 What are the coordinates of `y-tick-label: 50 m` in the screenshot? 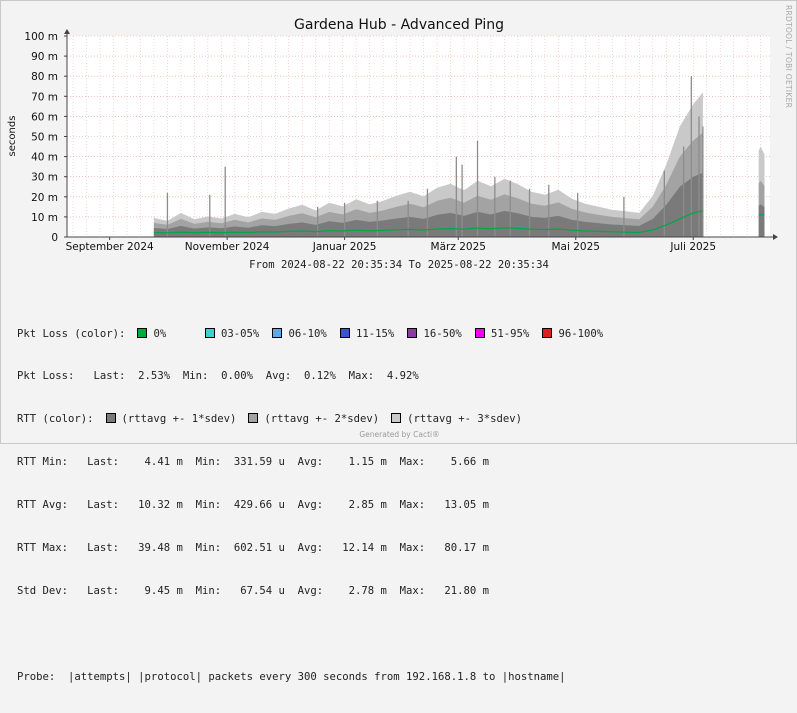 It's located at (44, 138).